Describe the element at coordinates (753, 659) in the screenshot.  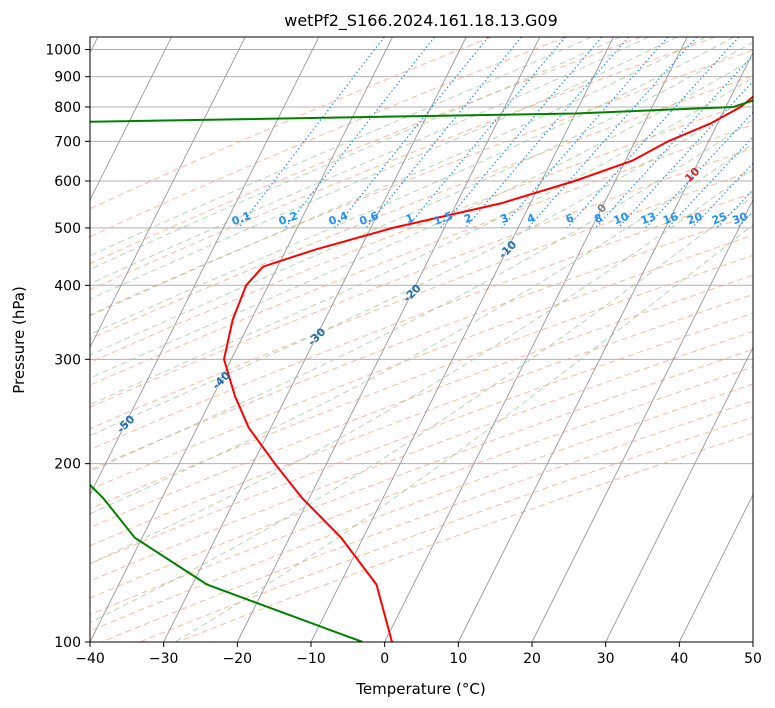
I see `x-tick-label: 50` at that location.